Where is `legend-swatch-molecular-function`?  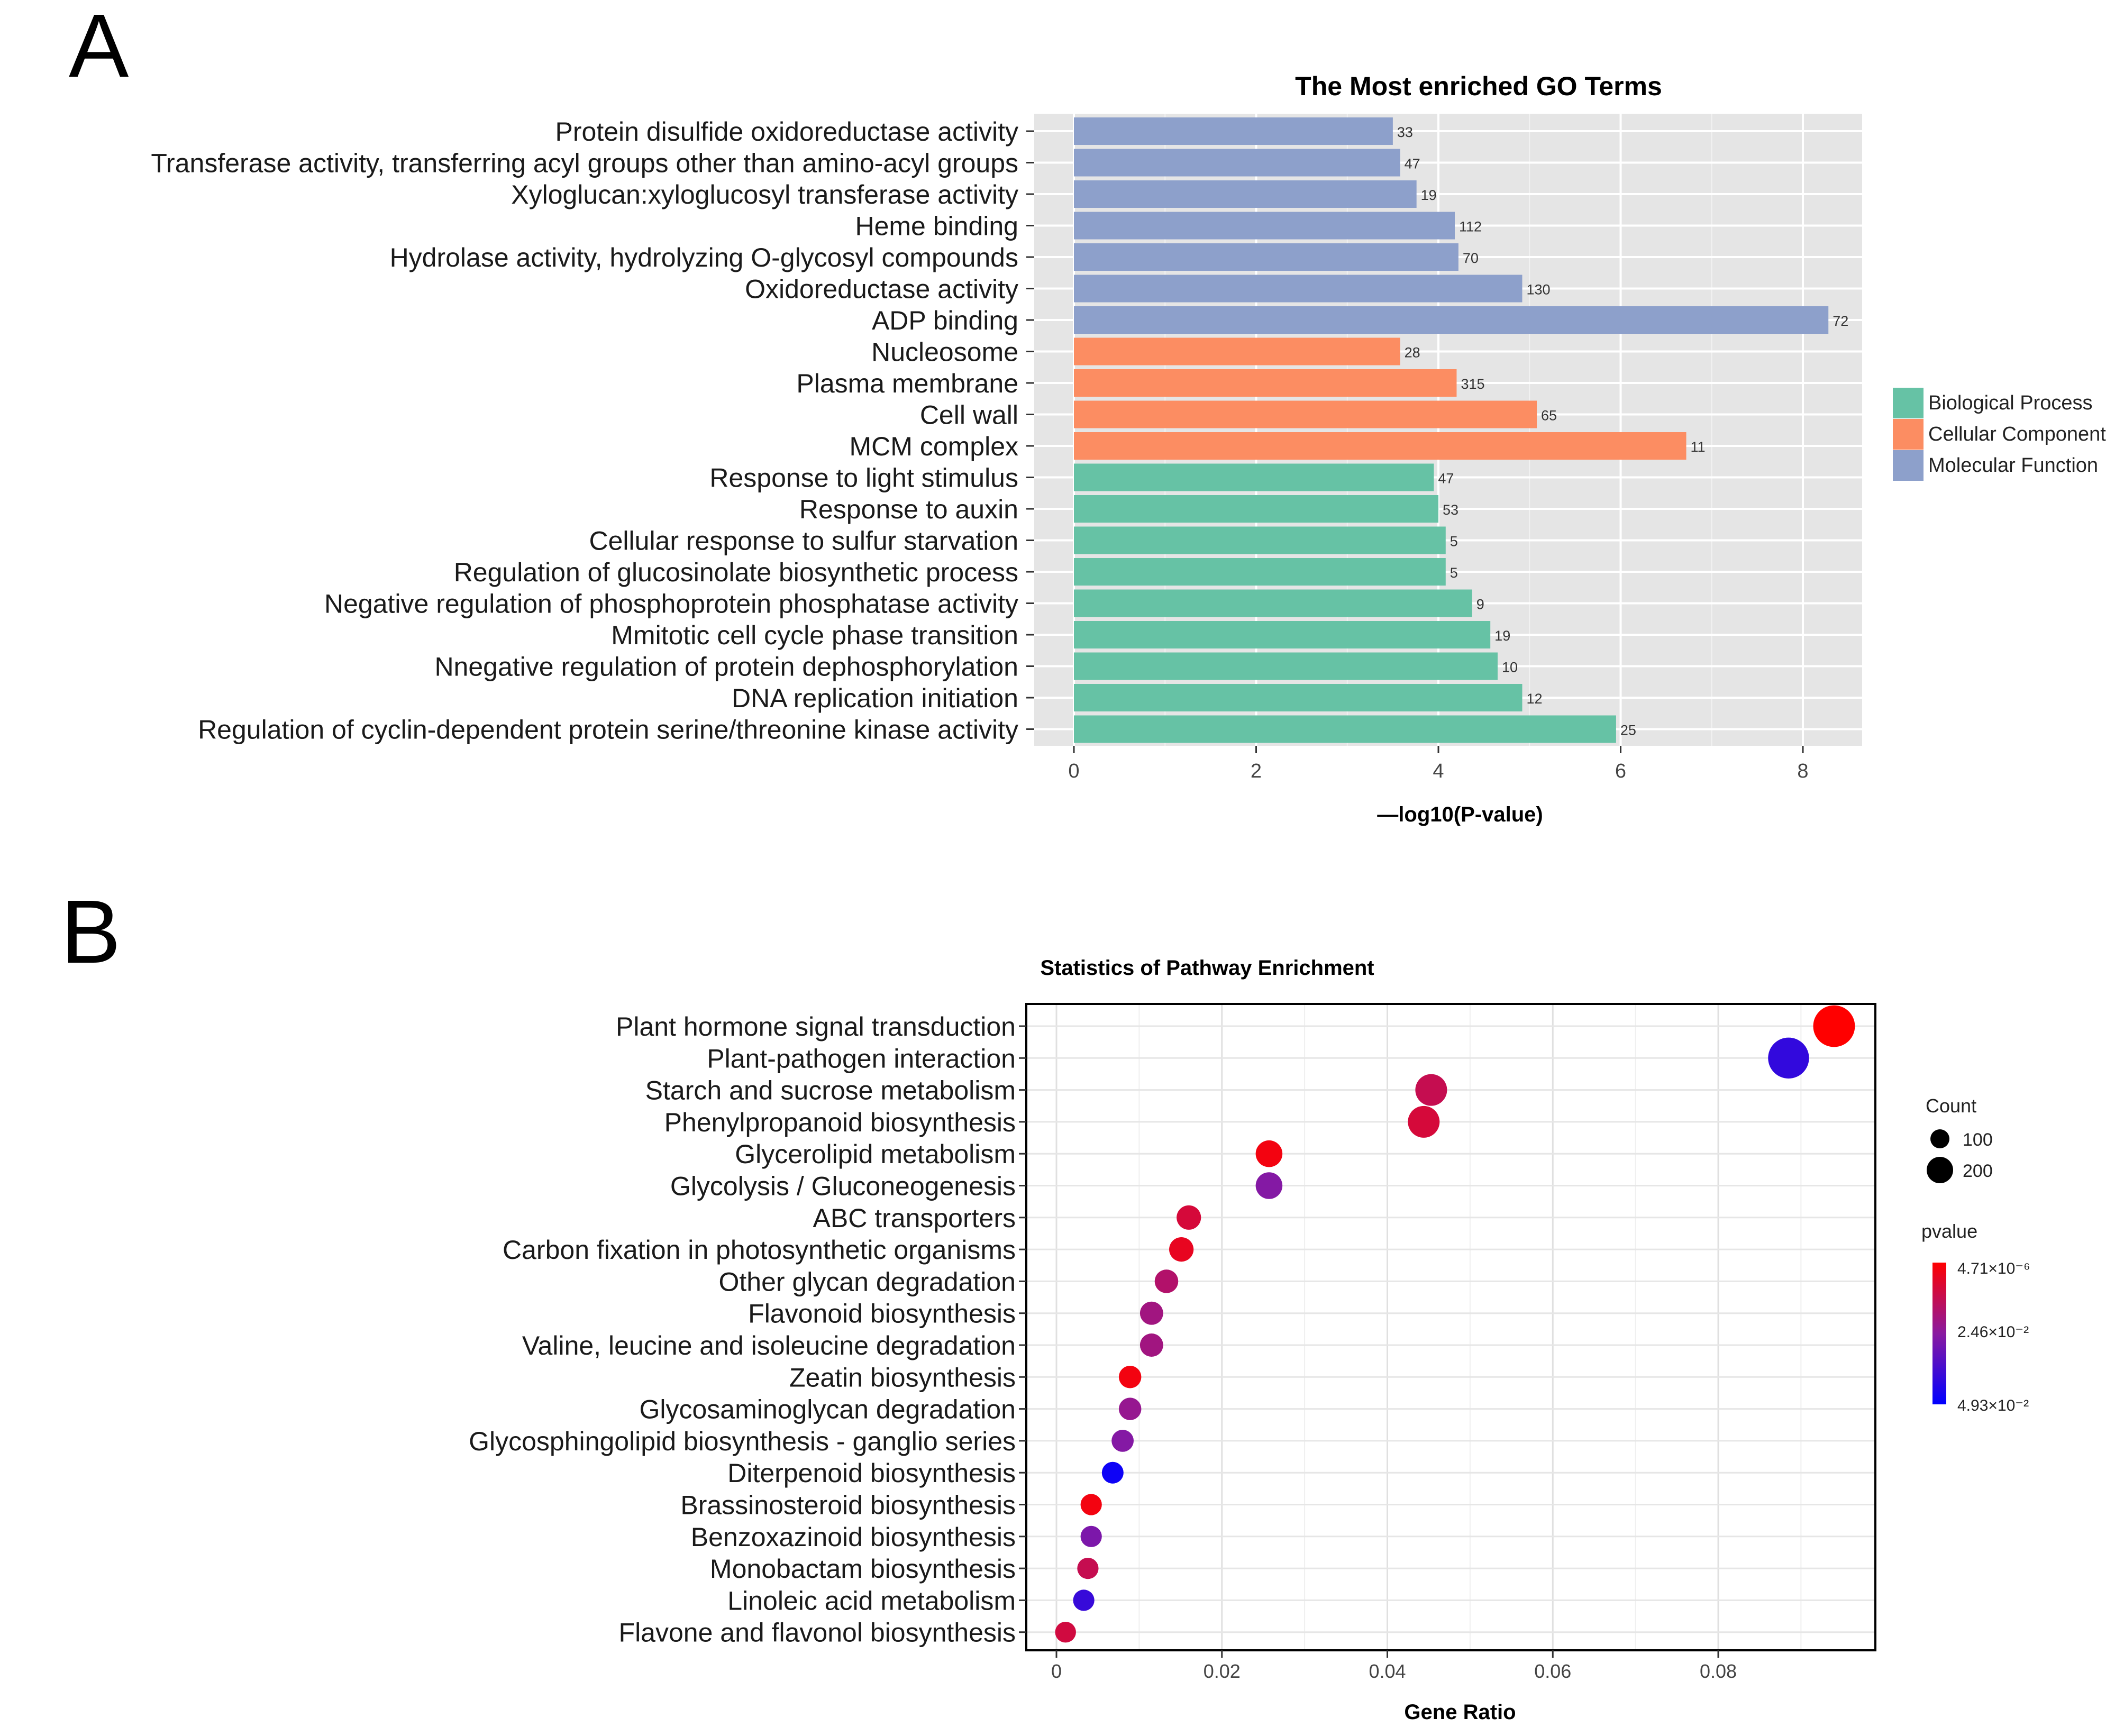 legend-swatch-molecular-function is located at coordinates (1908, 465).